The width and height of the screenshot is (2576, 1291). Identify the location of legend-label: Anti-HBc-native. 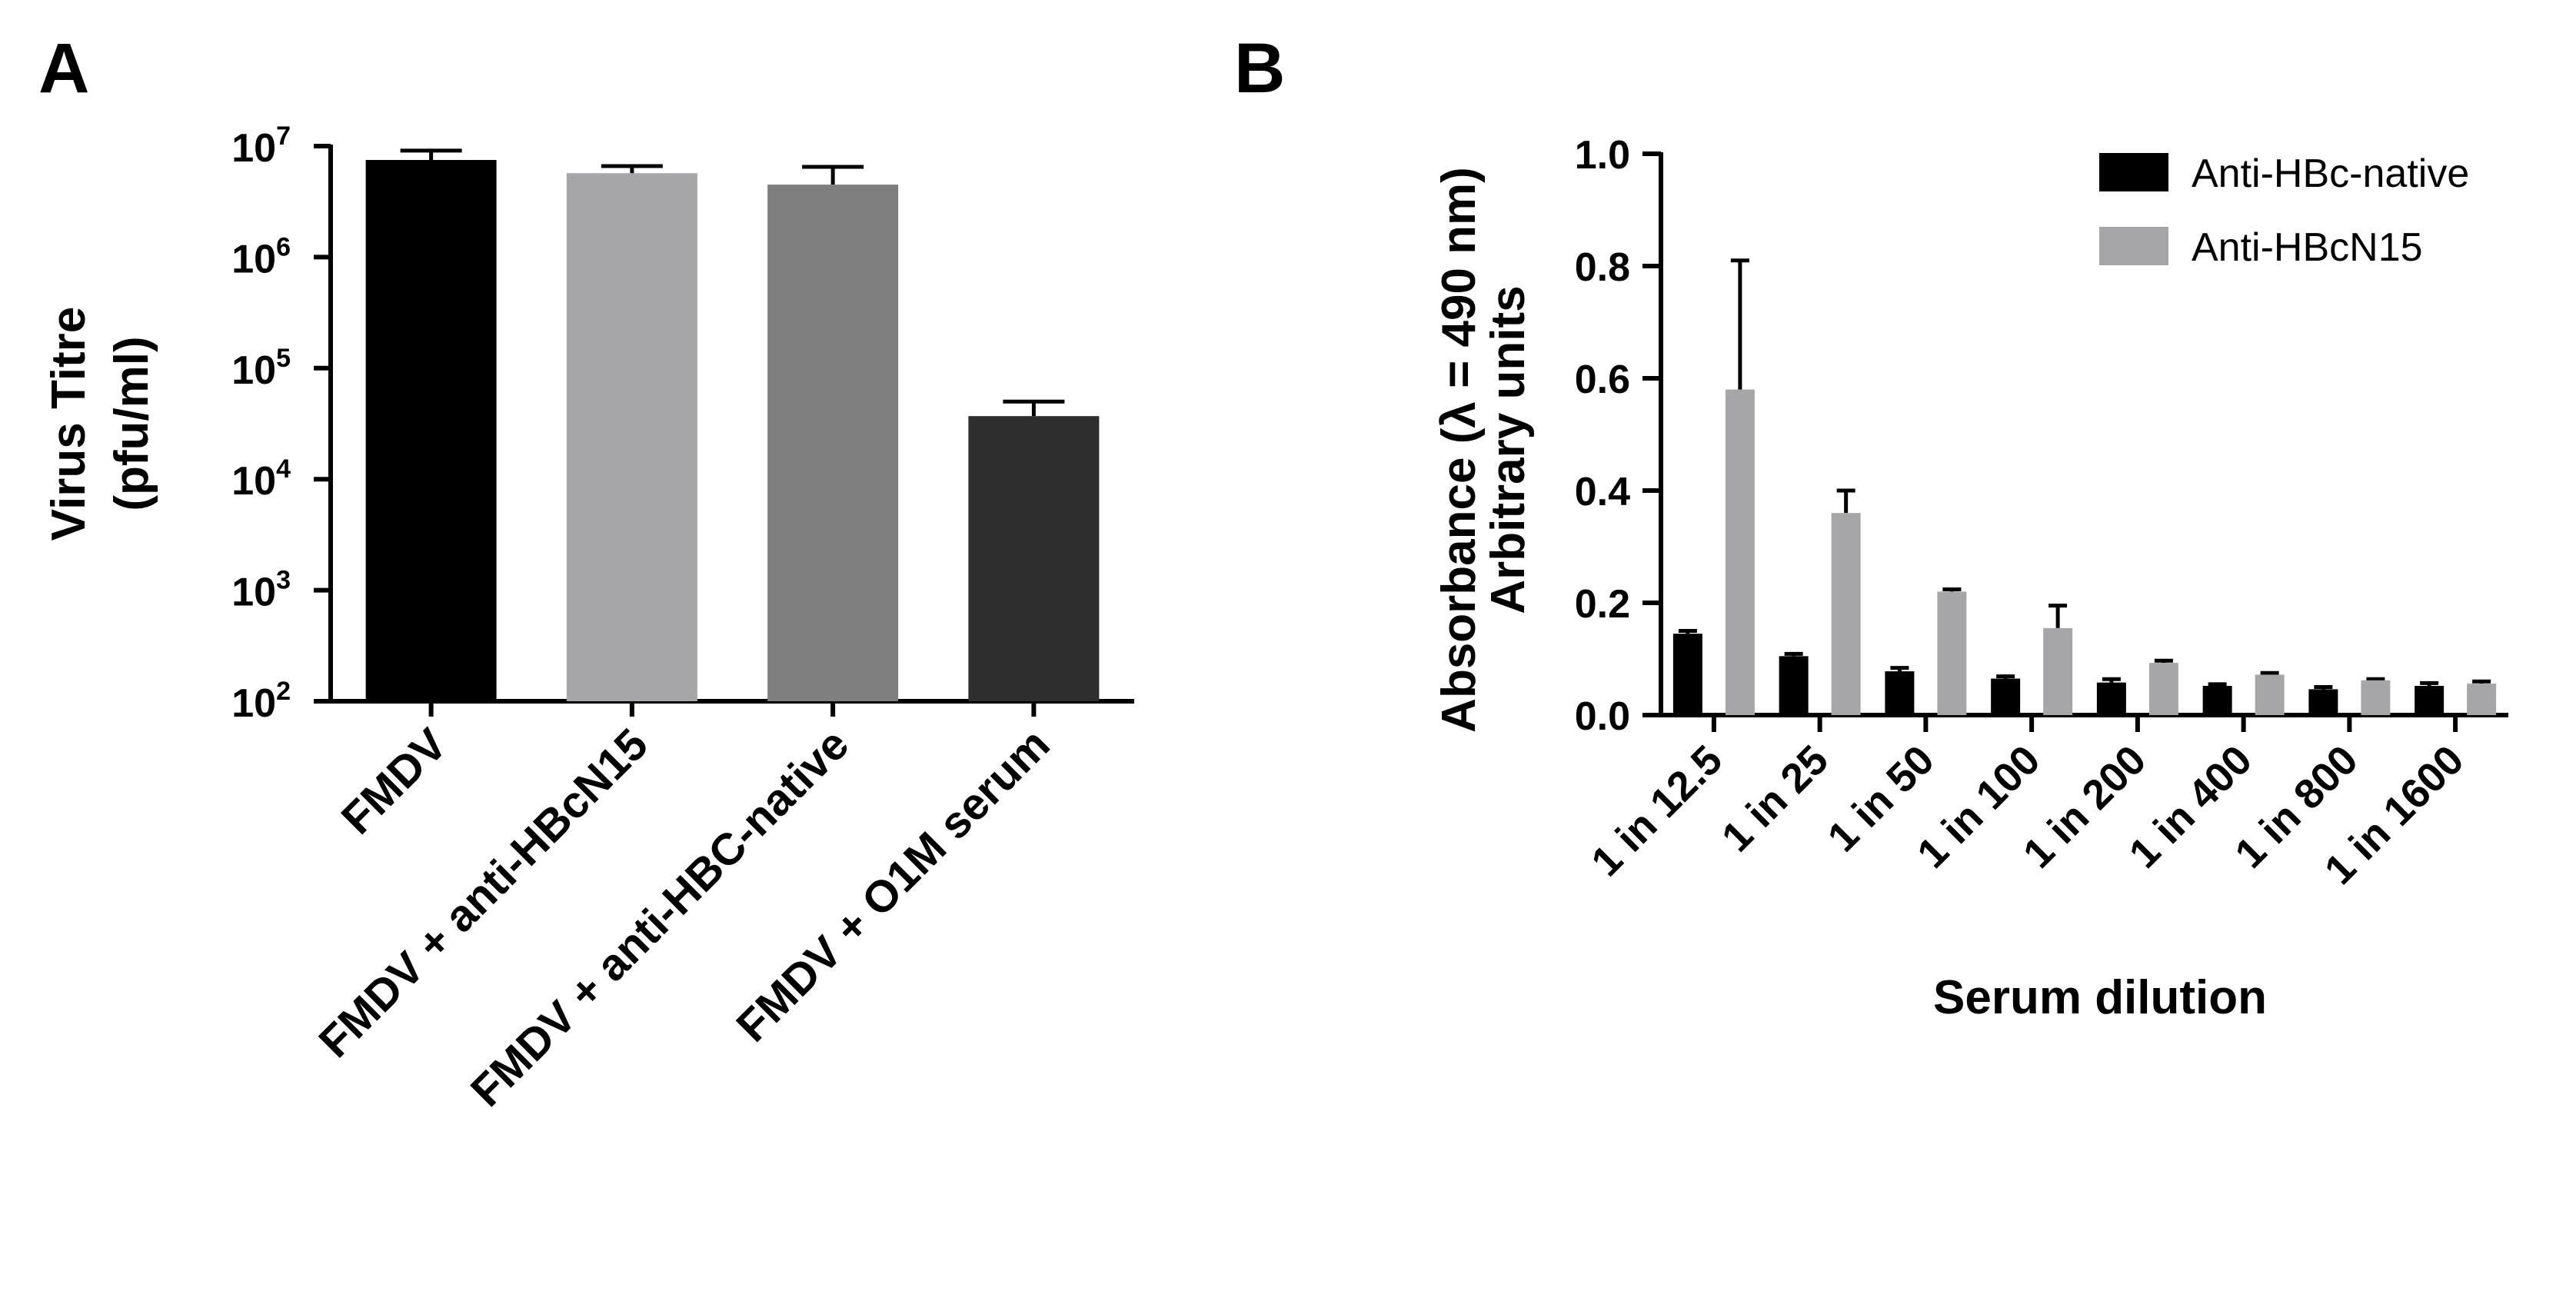
(2330, 173).